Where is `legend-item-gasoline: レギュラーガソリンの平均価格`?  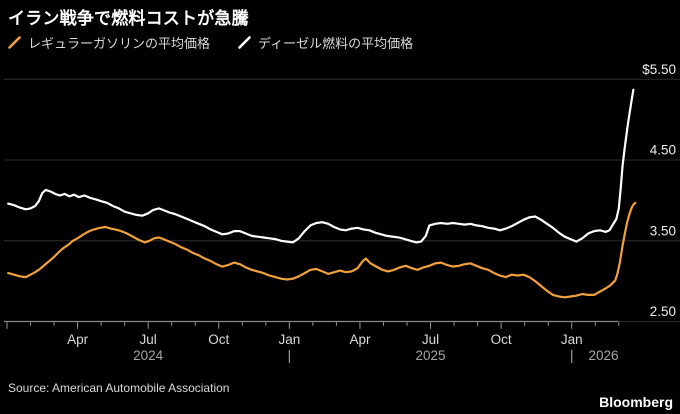
legend-item-gasoline: レギュラーガソリンの平均価格 is located at coordinates (109, 42).